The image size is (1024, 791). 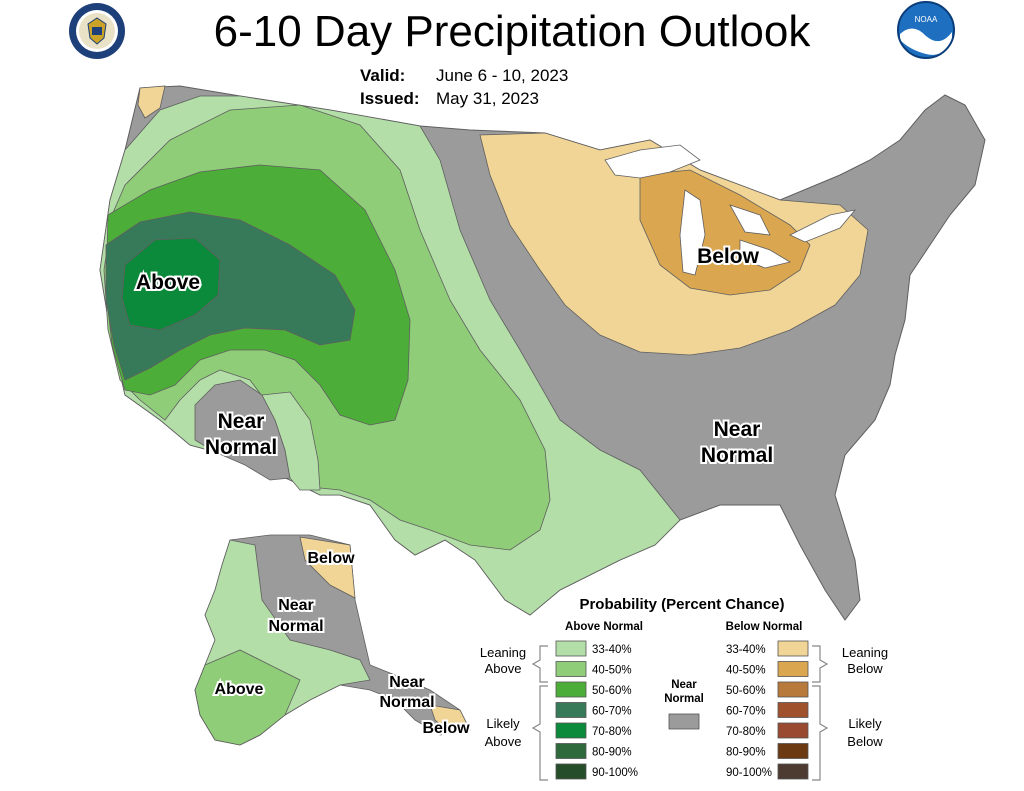 I want to click on issued-value: May 31, 2023, so click(x=488, y=98).